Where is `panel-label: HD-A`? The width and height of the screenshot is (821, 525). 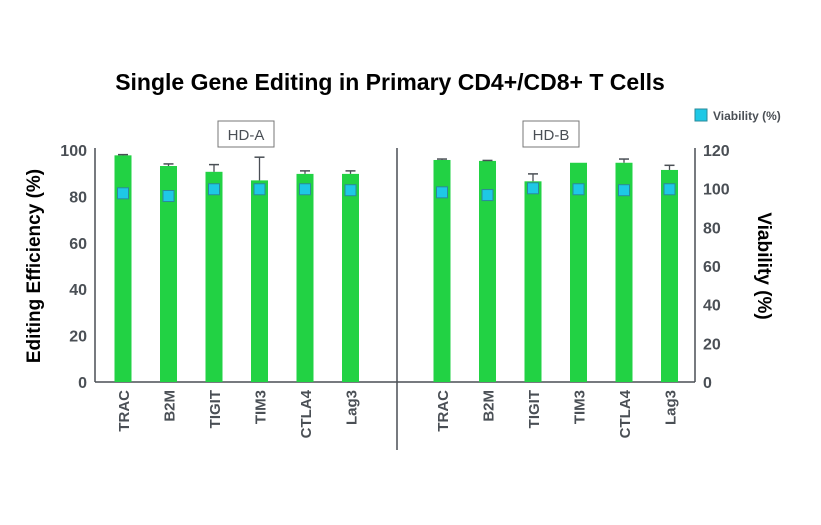 panel-label: HD-A is located at coordinates (246, 135).